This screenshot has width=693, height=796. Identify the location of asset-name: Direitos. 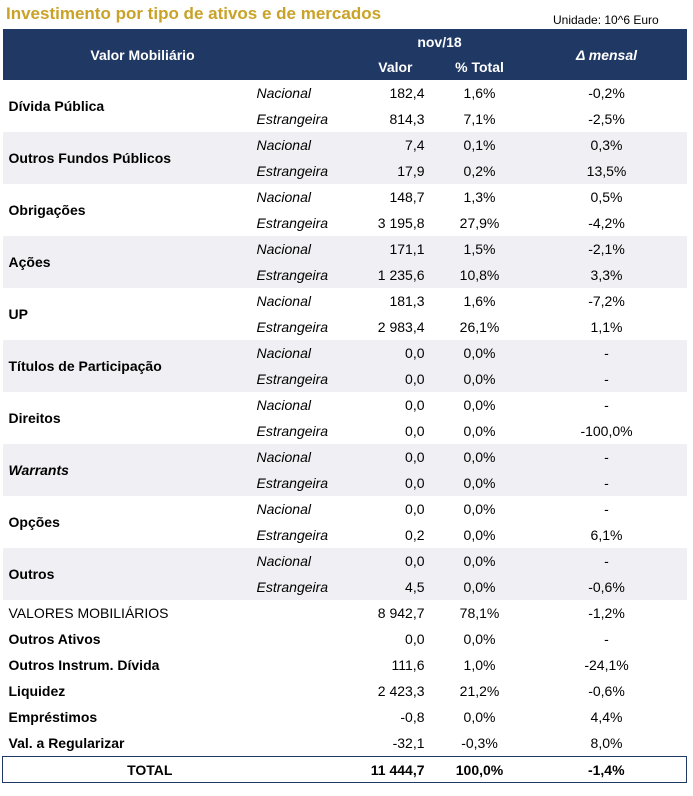
(34, 418).